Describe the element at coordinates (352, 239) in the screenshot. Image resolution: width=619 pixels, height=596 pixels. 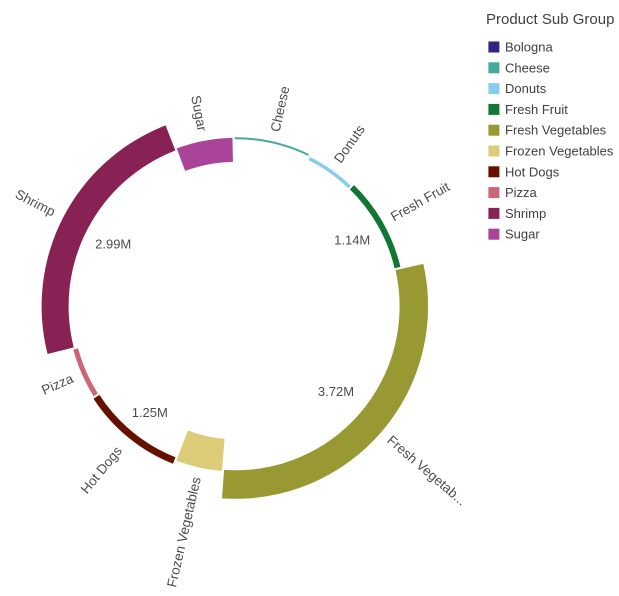
I see `svg-text: 1.14M` at that location.